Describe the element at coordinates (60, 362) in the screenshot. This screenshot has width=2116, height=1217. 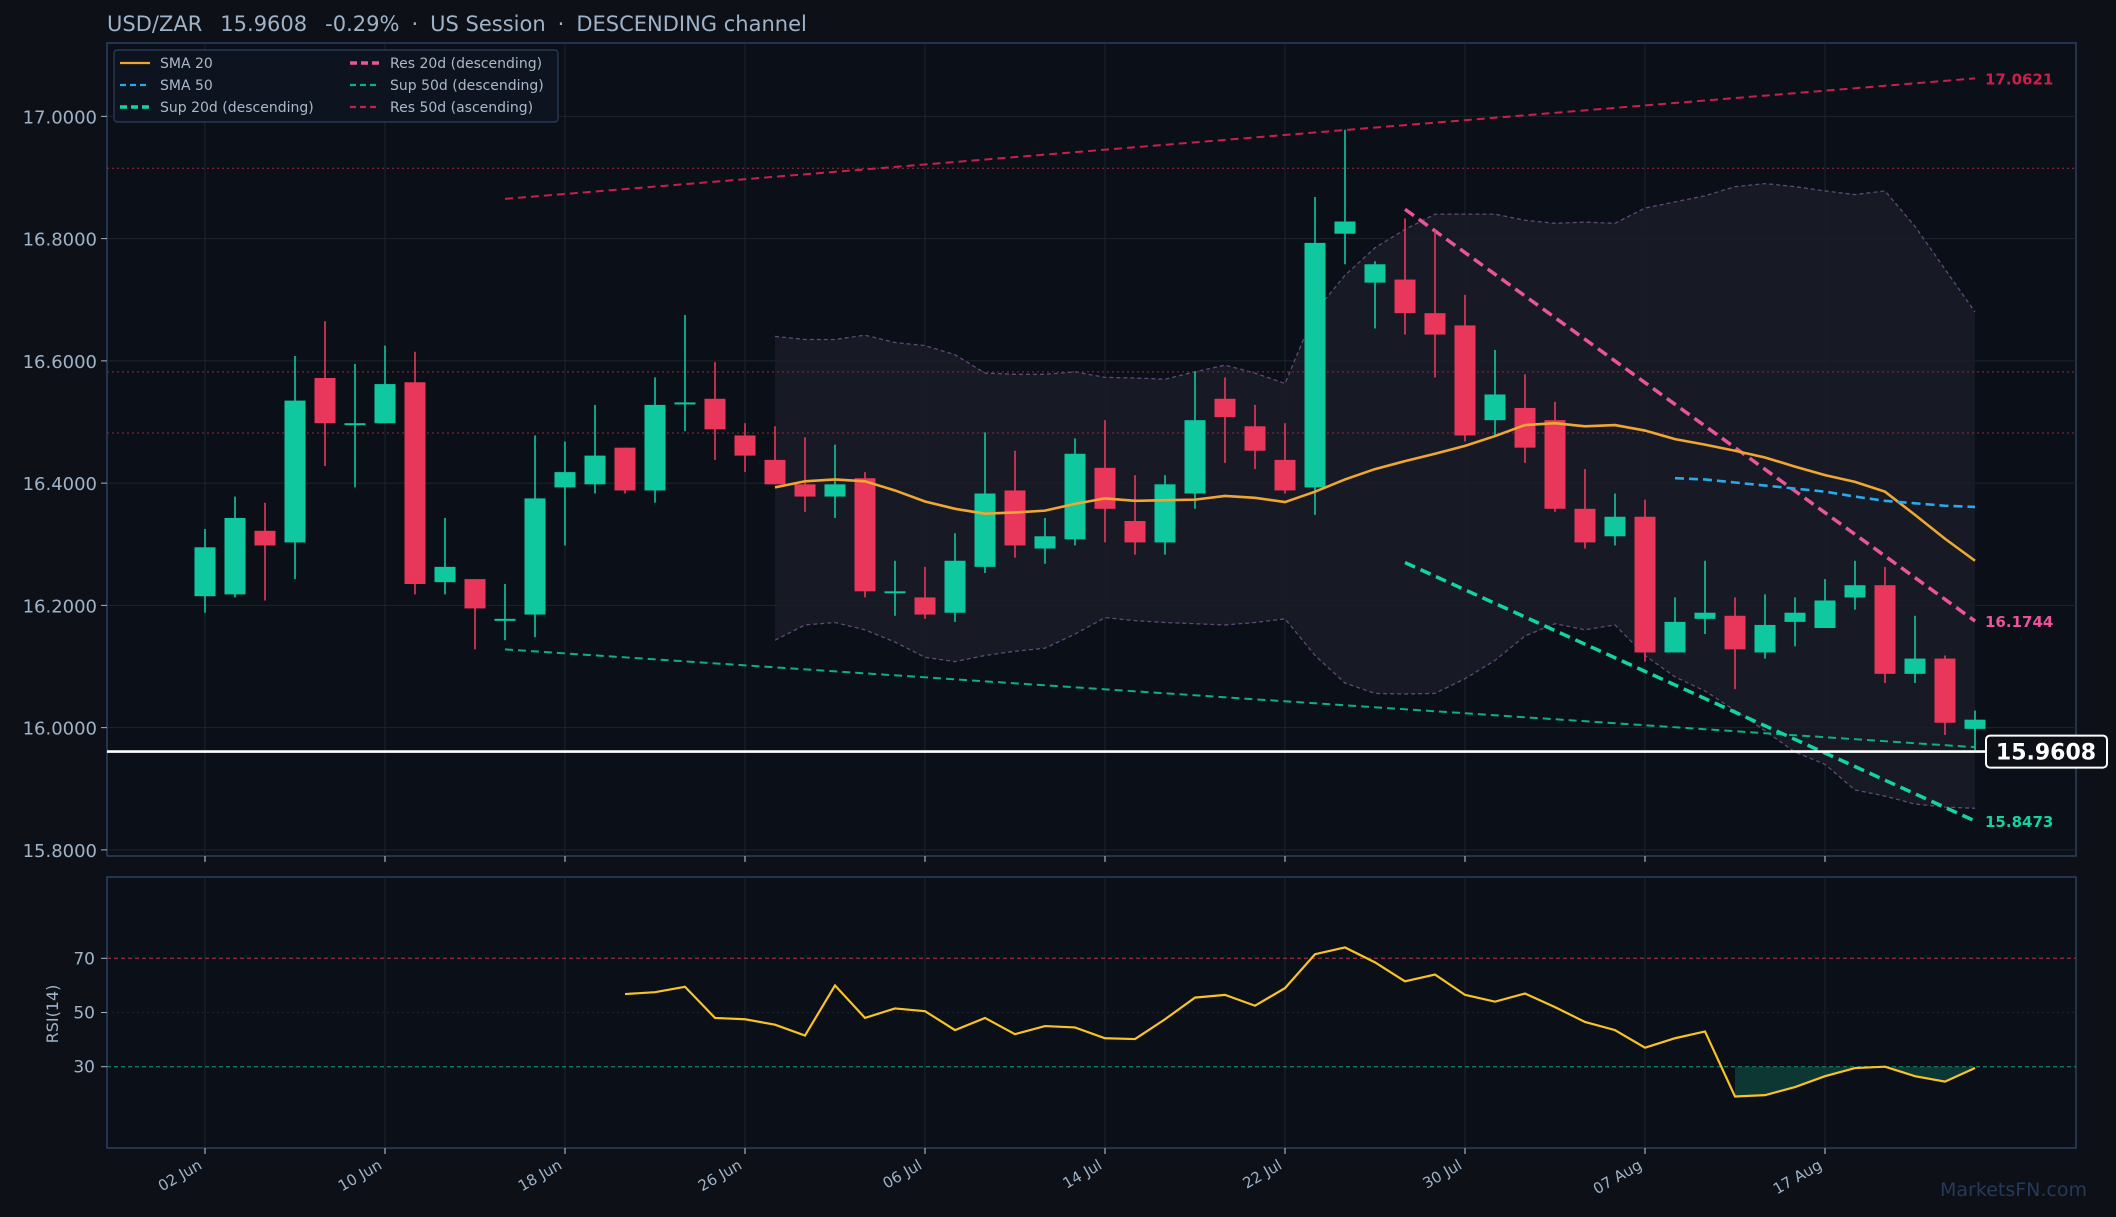
I see `price-tick-label: 16.6000` at that location.